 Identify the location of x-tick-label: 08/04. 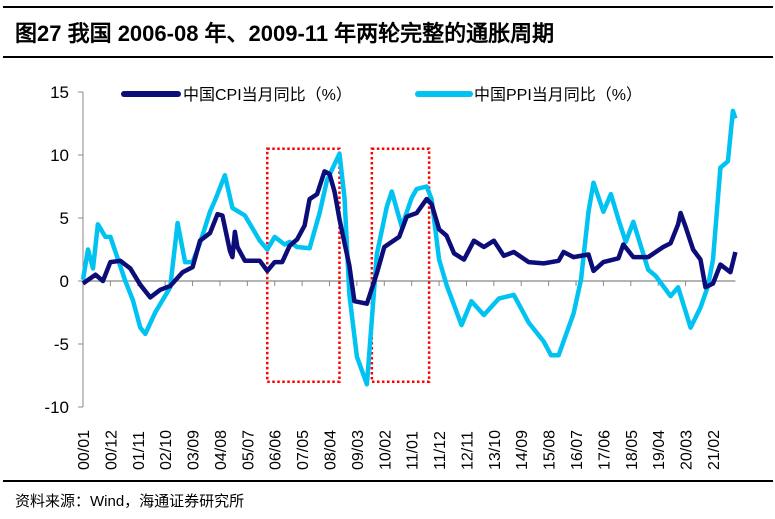
(331, 450).